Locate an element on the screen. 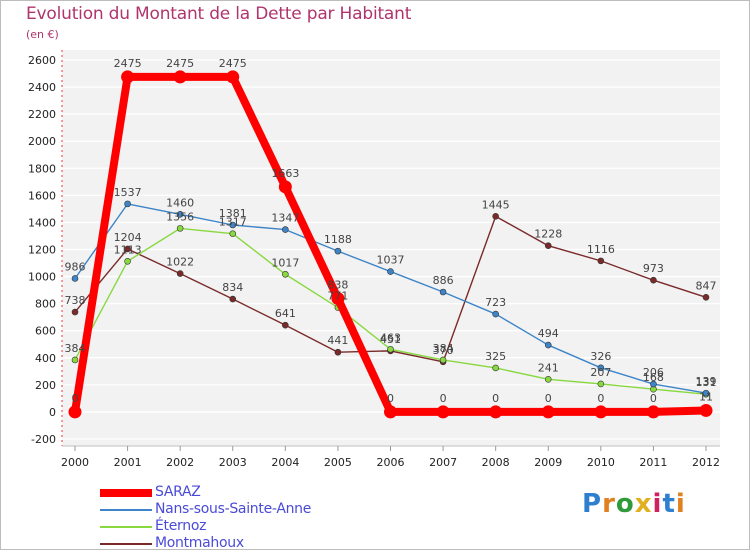  data-label-s2-1: 1113 is located at coordinates (128, 249).